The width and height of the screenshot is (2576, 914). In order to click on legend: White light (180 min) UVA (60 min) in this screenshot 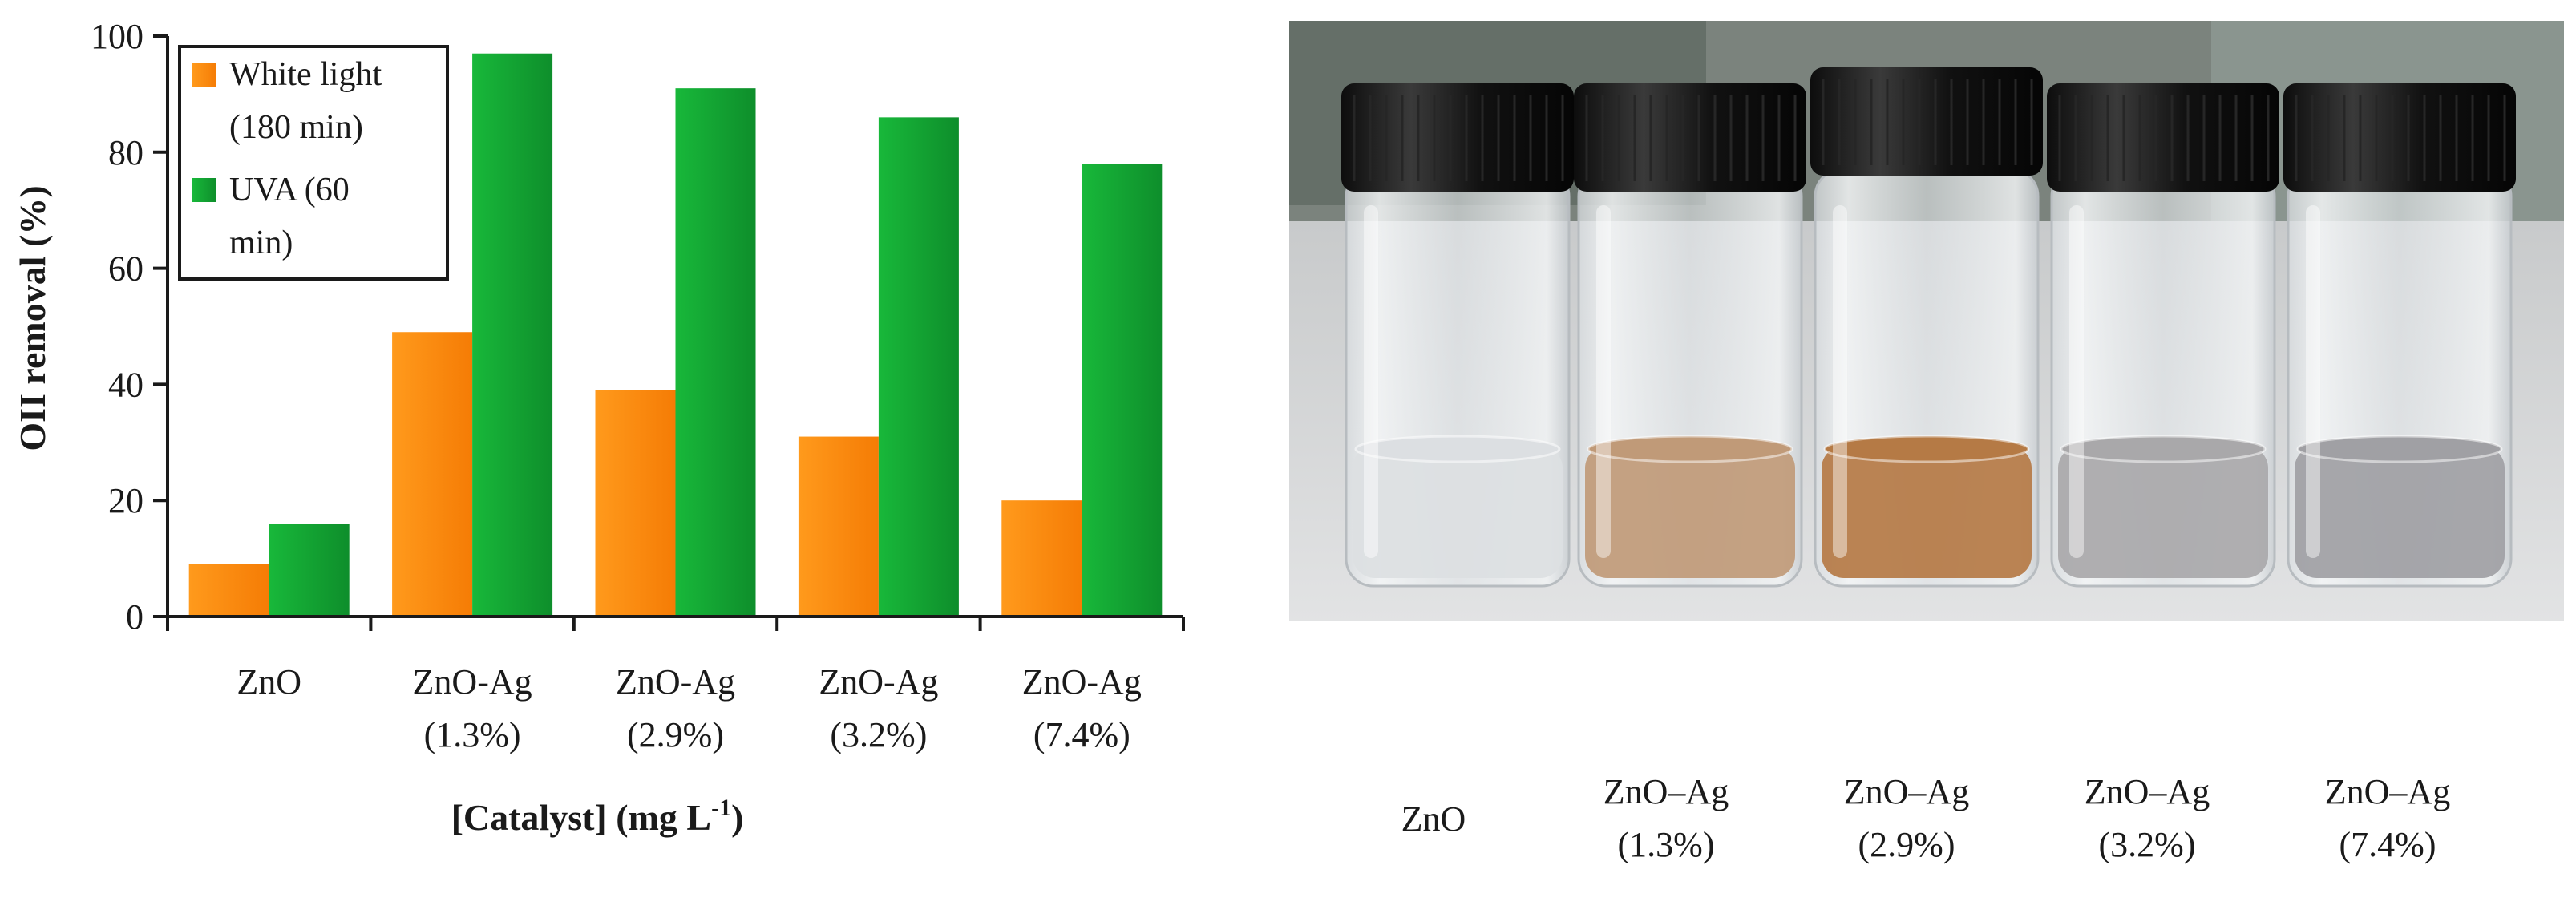, I will do `click(313, 163)`.